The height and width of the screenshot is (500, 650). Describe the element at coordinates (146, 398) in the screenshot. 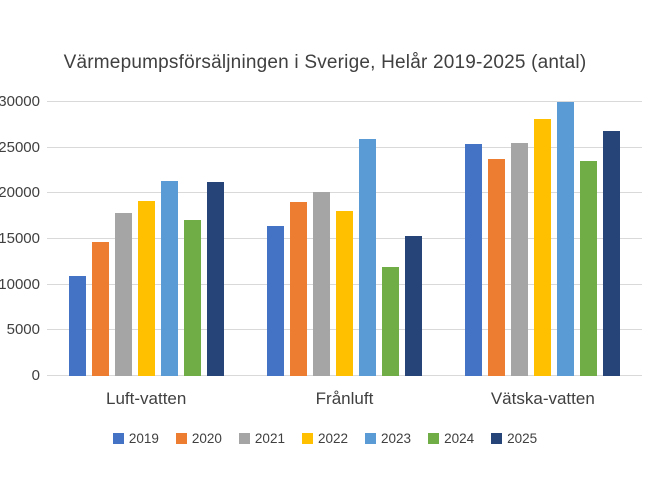

I see `category-label-luft-vatten: Luft-vatten` at that location.